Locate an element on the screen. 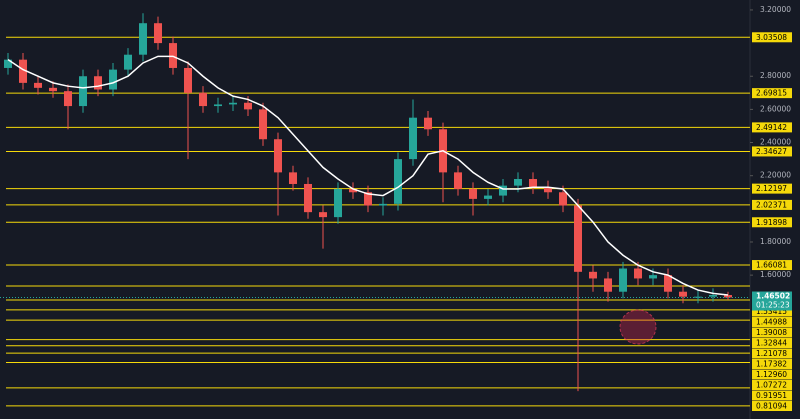 This screenshot has height=419, width=800. level-label: 1.07272 is located at coordinates (771, 385).